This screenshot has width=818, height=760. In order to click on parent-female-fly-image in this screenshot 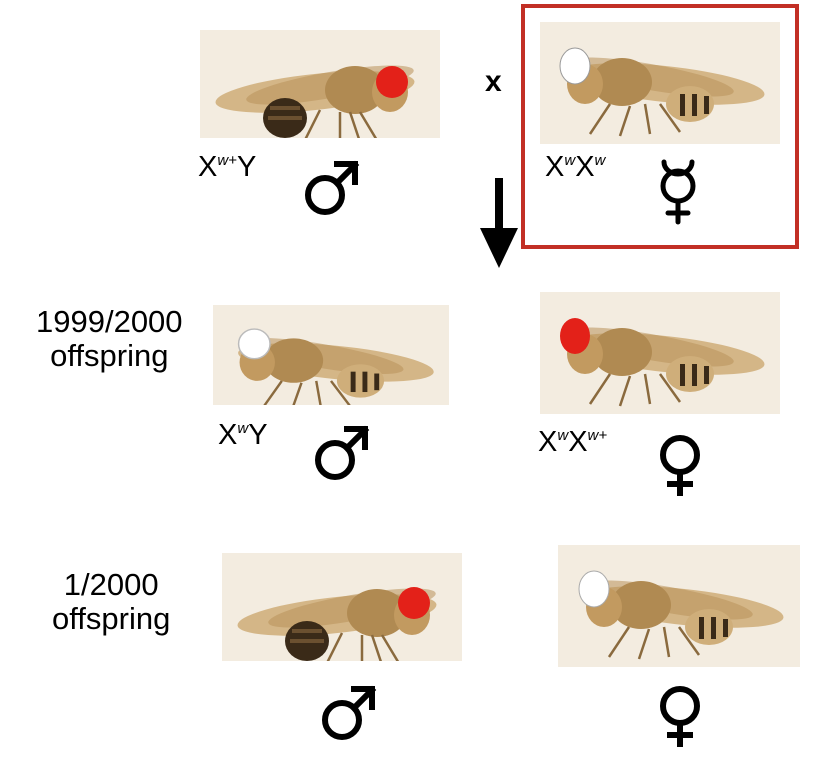, I will do `click(660, 83)`.